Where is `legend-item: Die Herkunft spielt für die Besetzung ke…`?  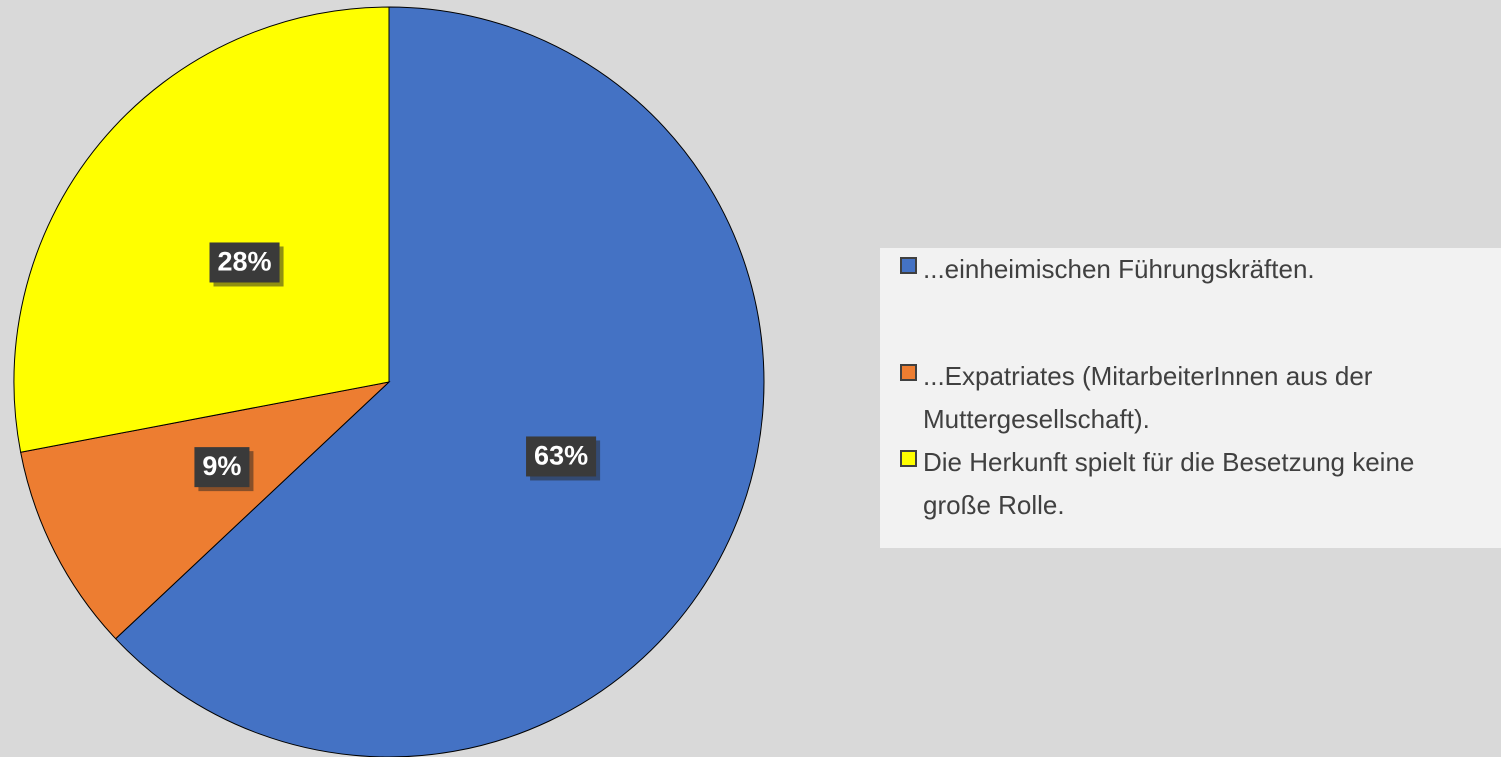
legend-item: Die Herkunft spielt für die Besetzung ke… is located at coordinates (1192, 484).